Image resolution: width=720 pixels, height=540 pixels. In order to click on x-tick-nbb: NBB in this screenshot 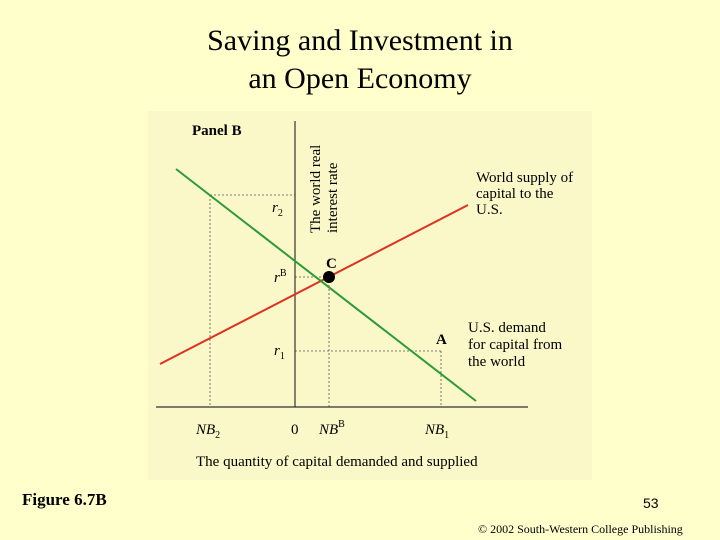, I will do `click(331, 428)`.